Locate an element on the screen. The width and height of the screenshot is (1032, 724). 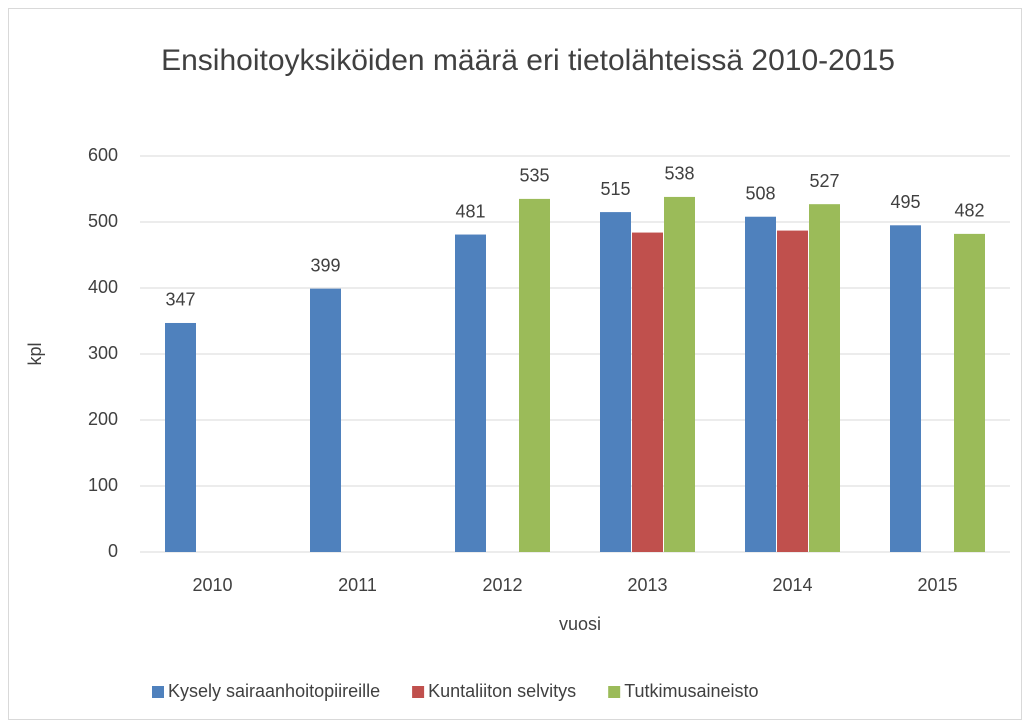
y-tick-label: 500 is located at coordinates (103, 221).